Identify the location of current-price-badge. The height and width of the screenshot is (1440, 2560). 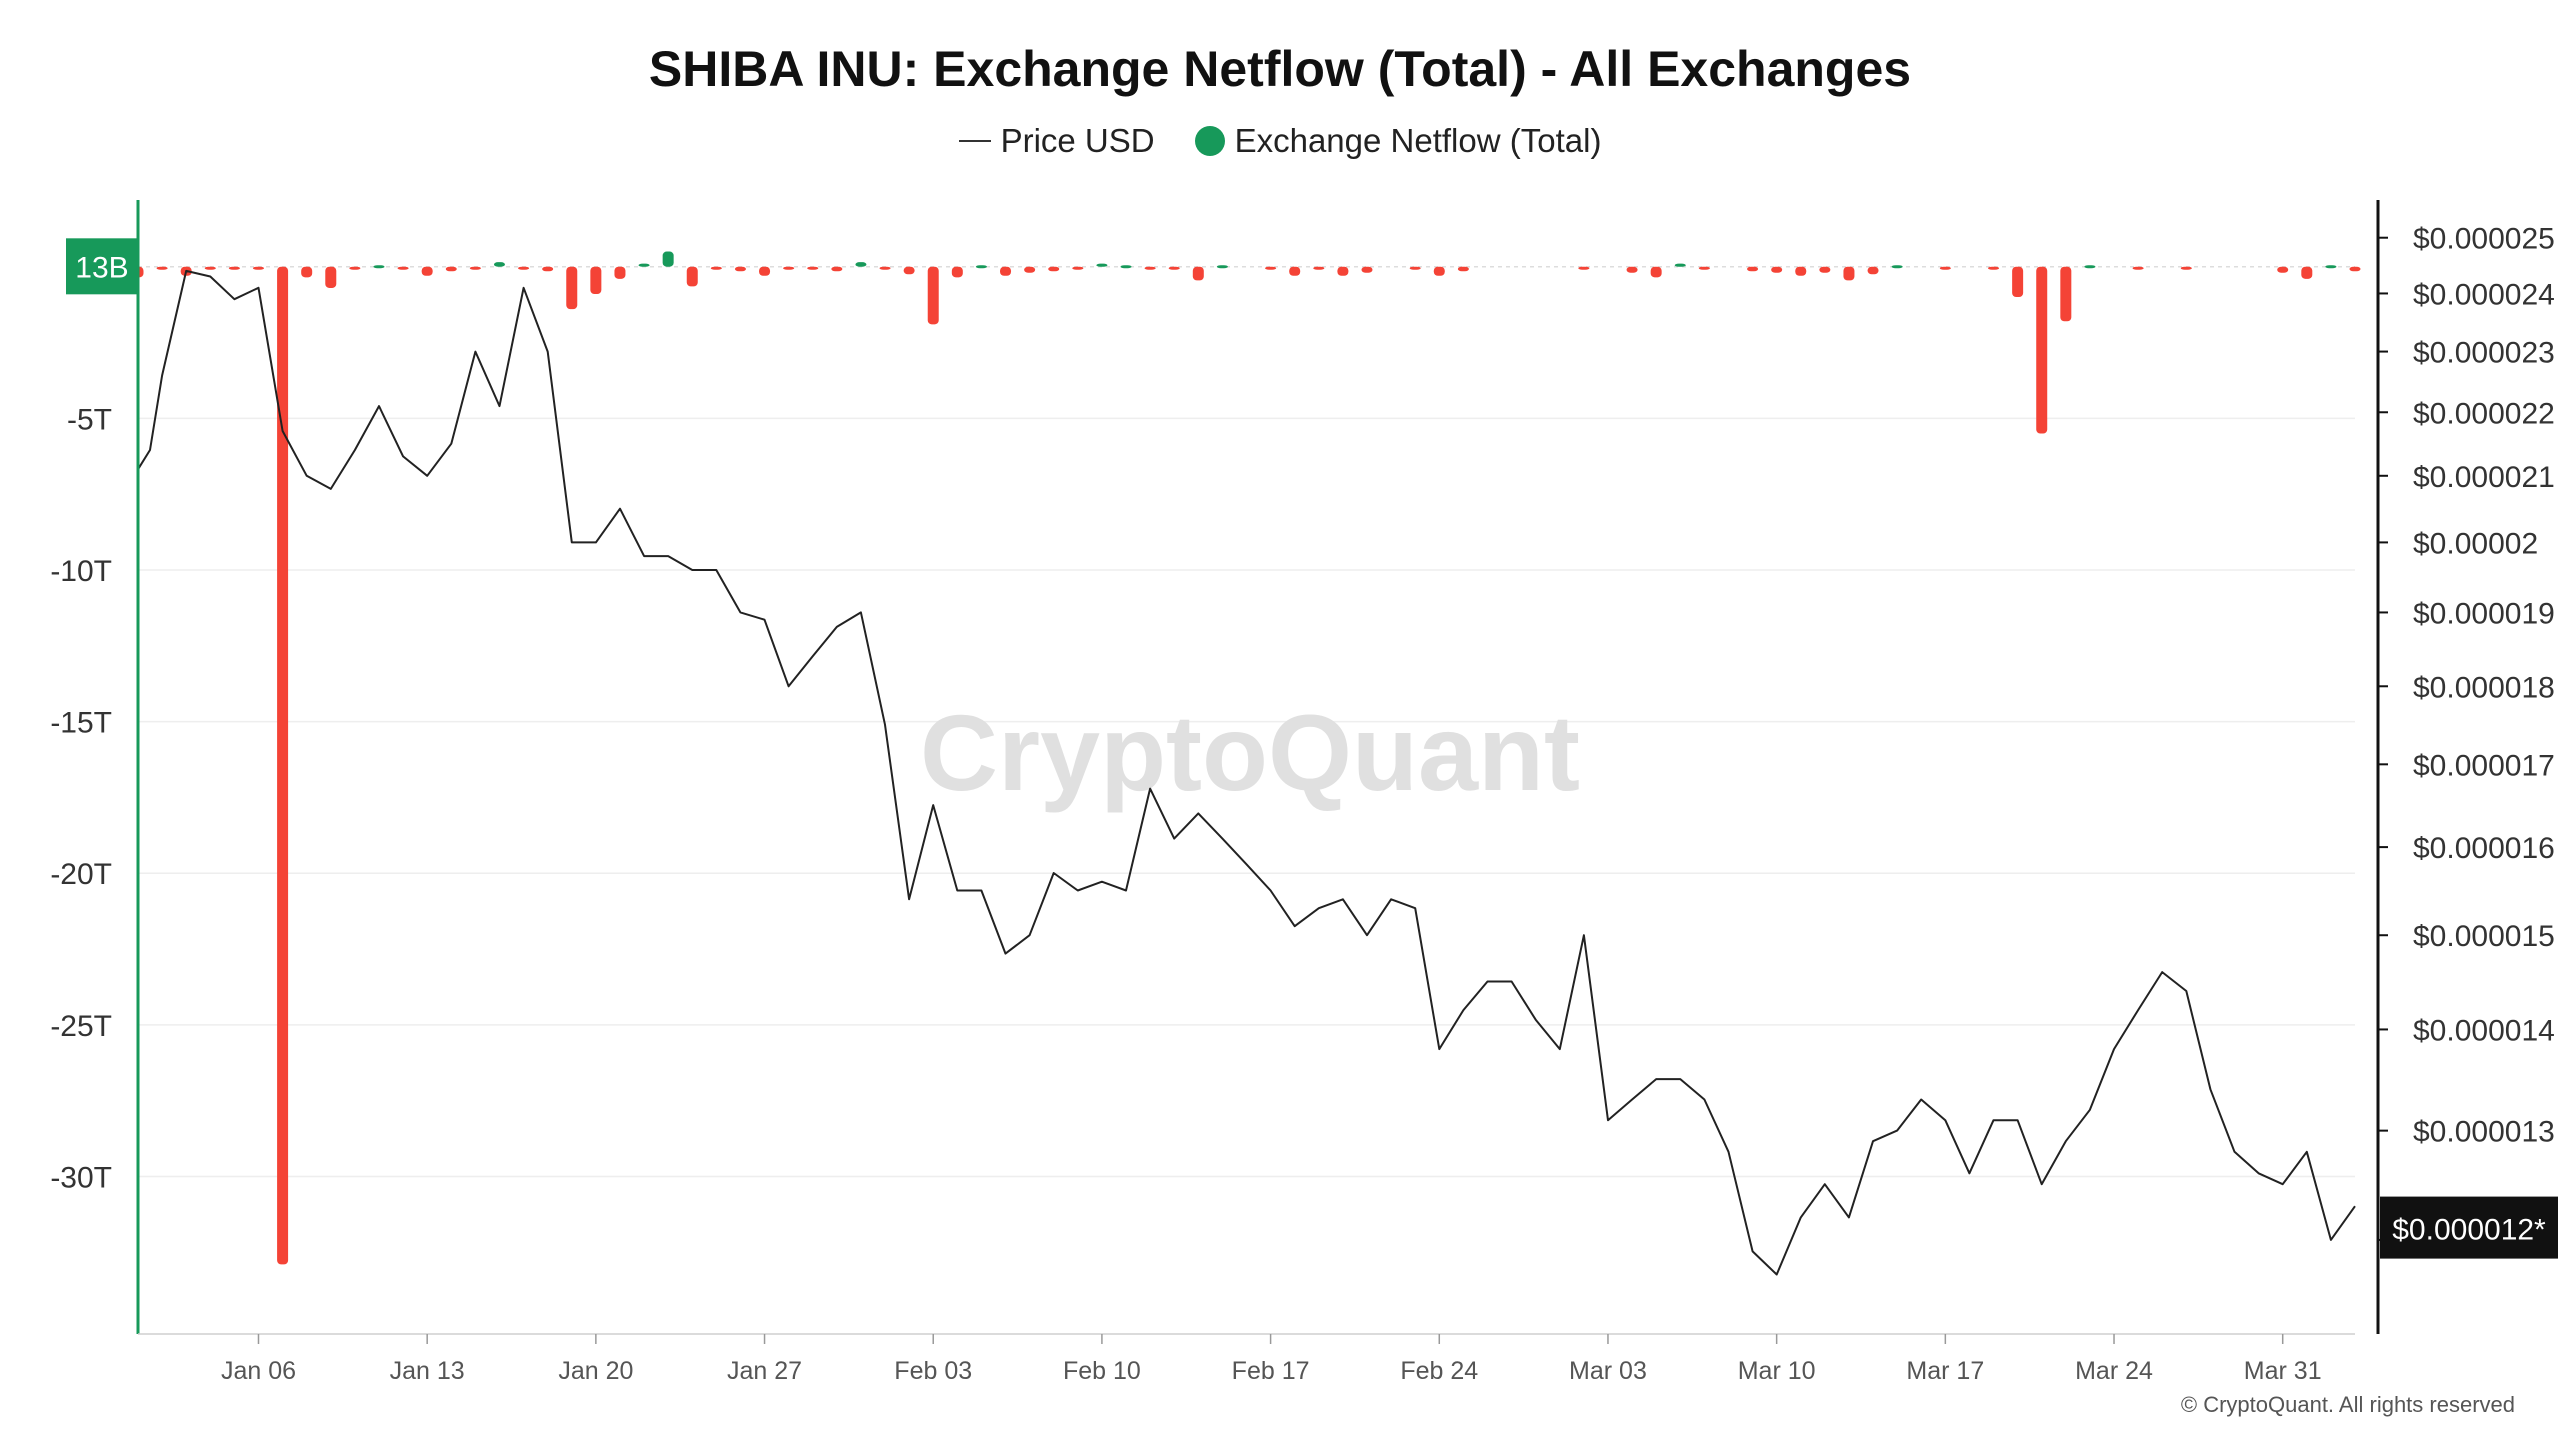
(2469, 1227).